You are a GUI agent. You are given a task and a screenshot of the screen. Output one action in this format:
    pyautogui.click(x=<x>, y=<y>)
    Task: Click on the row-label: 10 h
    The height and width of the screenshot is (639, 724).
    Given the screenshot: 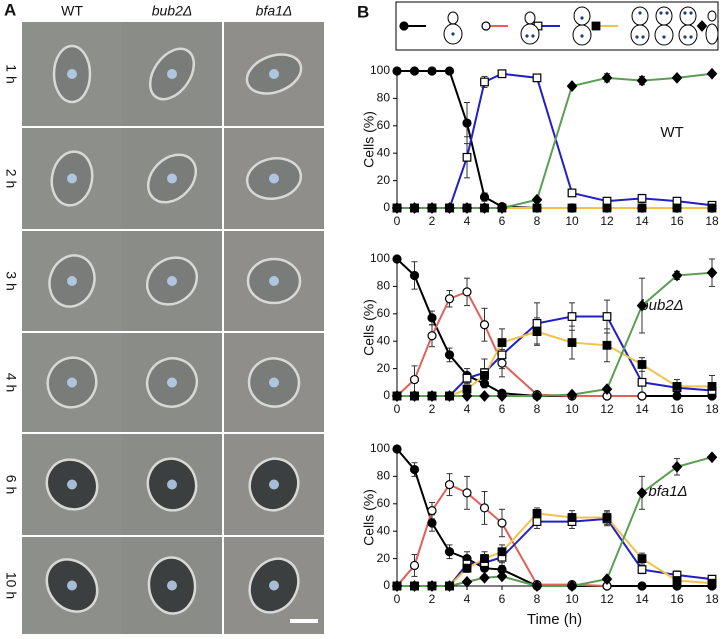 What is the action you would take?
    pyautogui.click(x=11, y=585)
    